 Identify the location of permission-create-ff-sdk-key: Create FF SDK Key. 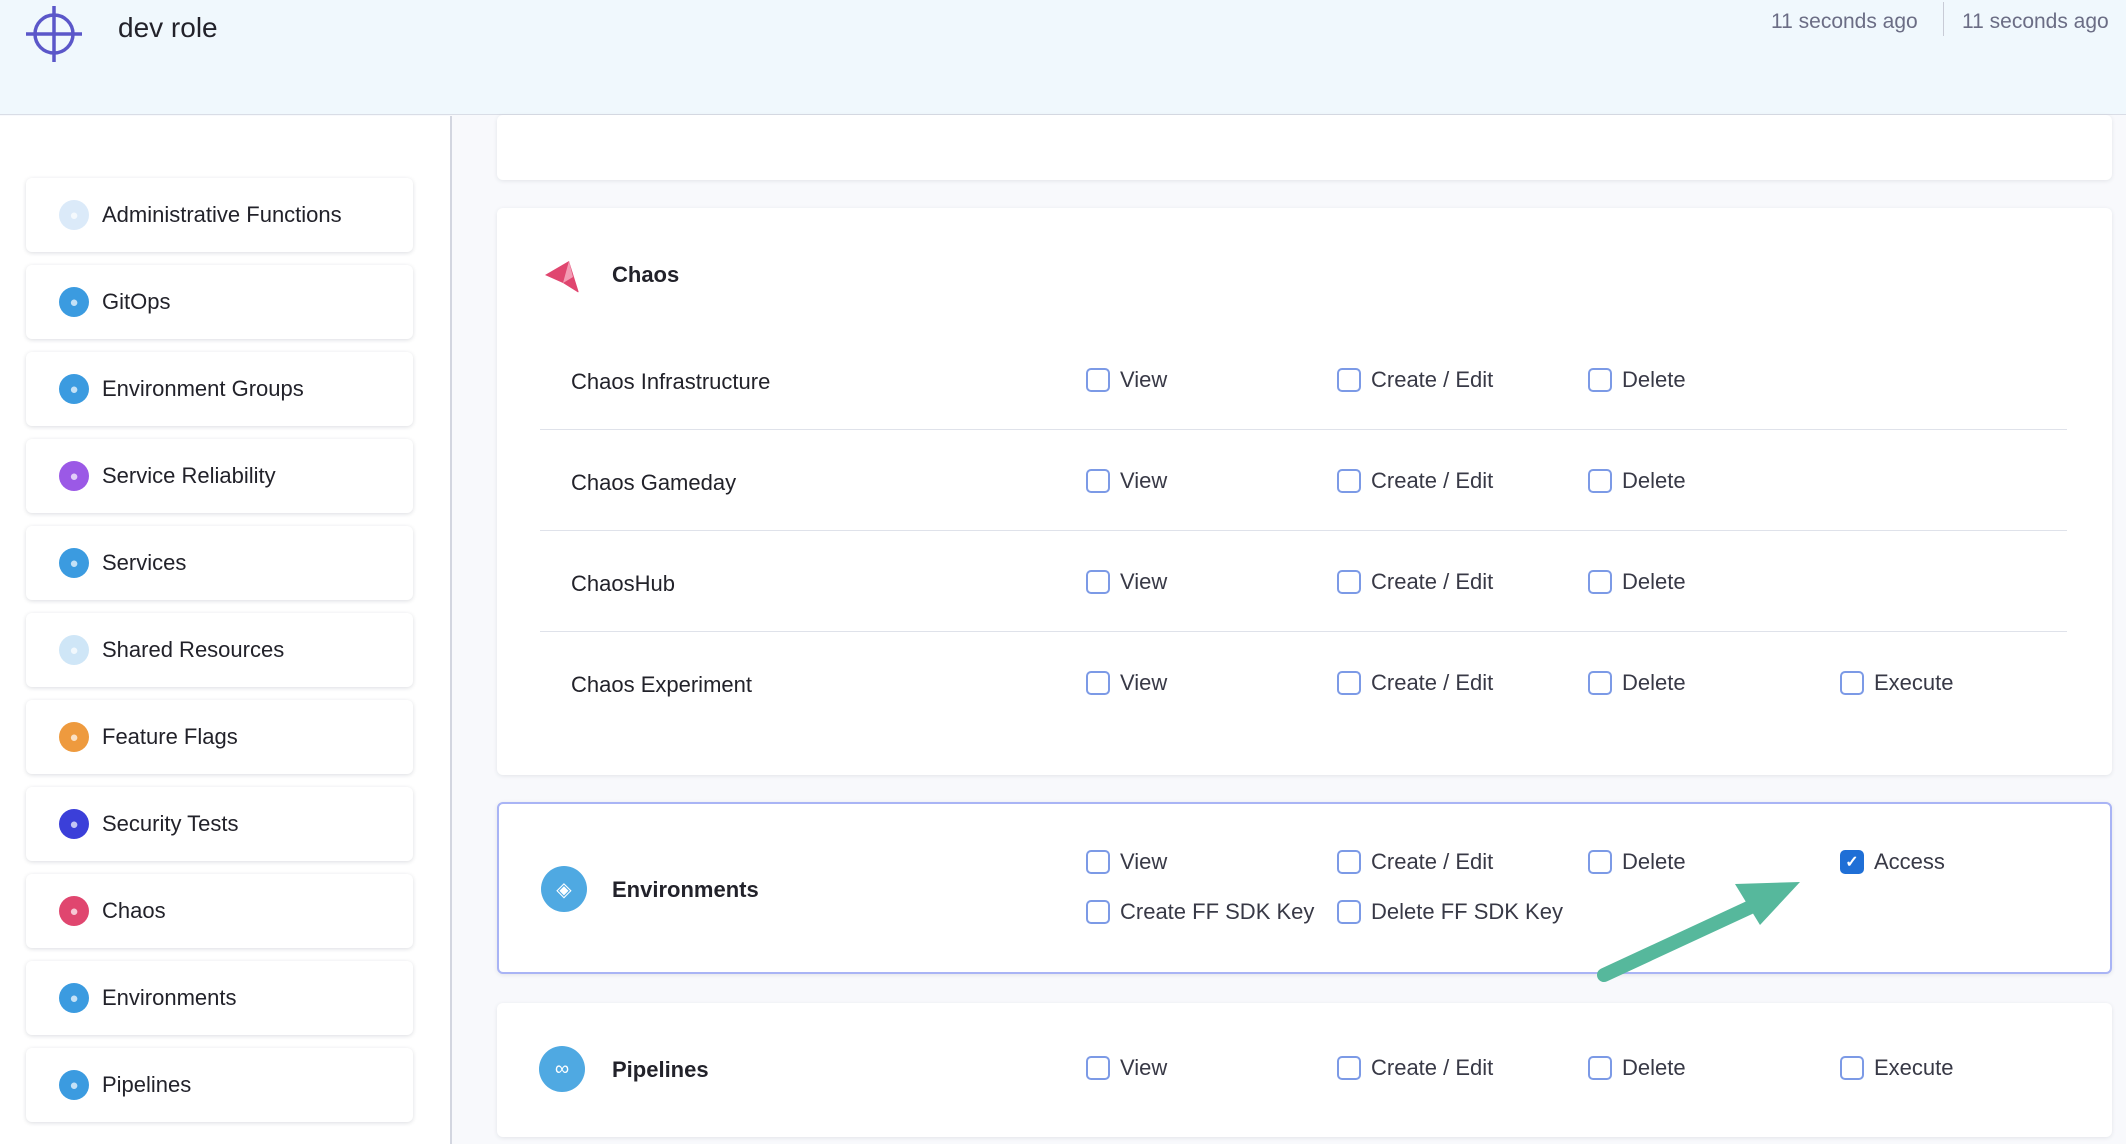
(1200, 912).